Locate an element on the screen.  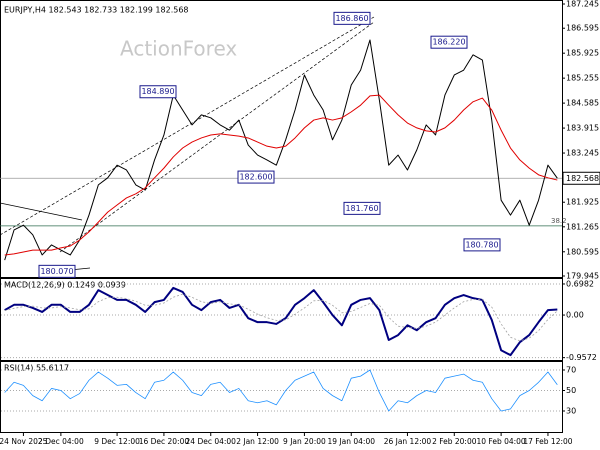
price-annotation: 186.860 is located at coordinates (352, 18).